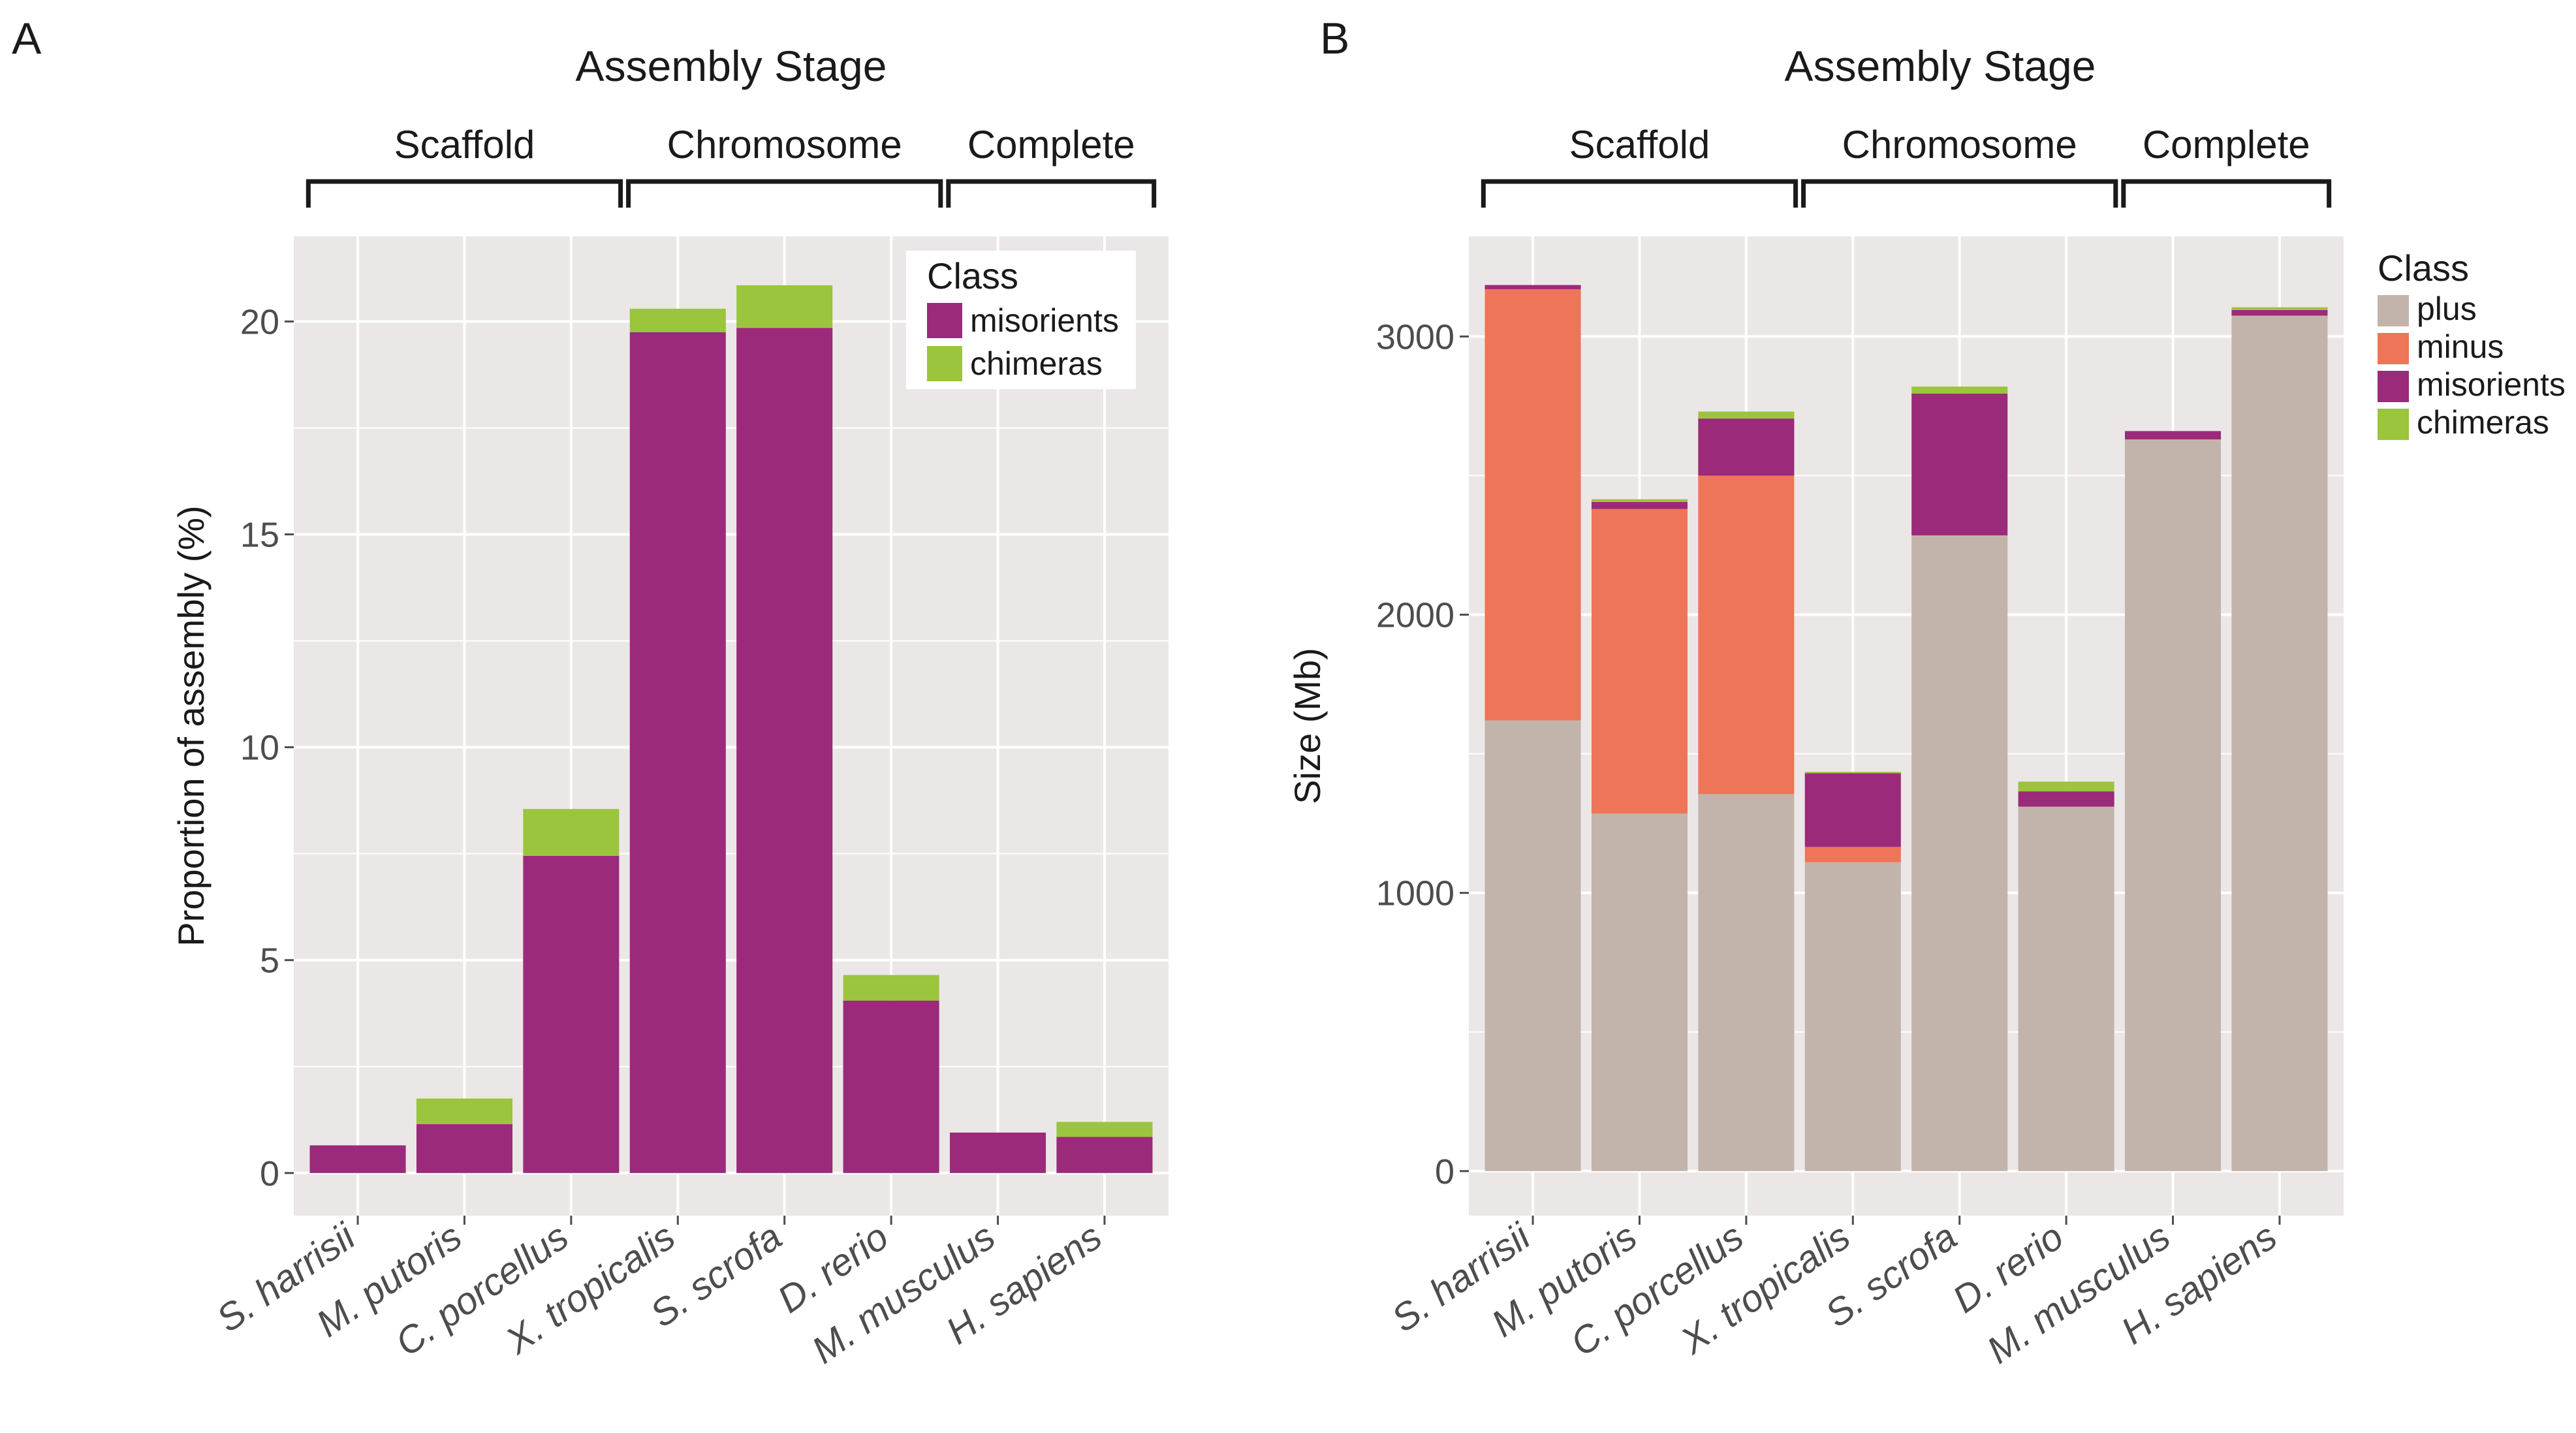  Describe the element at coordinates (465, 193) in the screenshot. I see `panel-a-stage-bracket-scaffold` at that location.